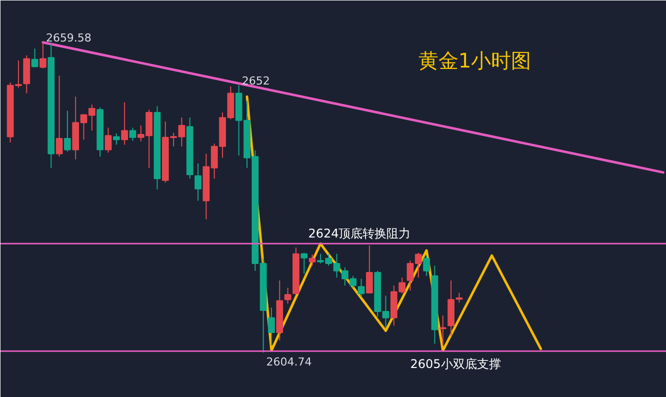 The width and height of the screenshot is (666, 397). I want to click on annotation: 2604.74, so click(289, 362).